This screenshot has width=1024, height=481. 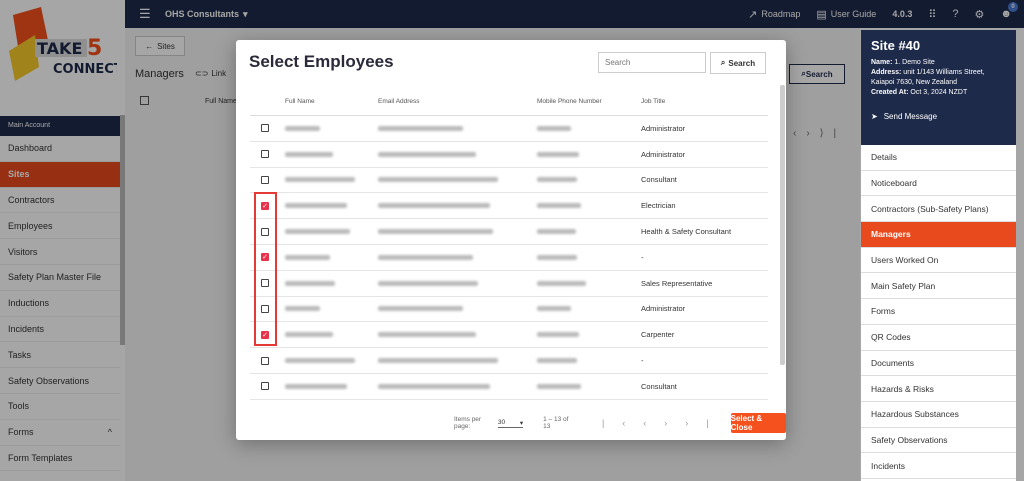 I want to click on site-menu-users-worked-on: Users Worked On, so click(x=938, y=261).